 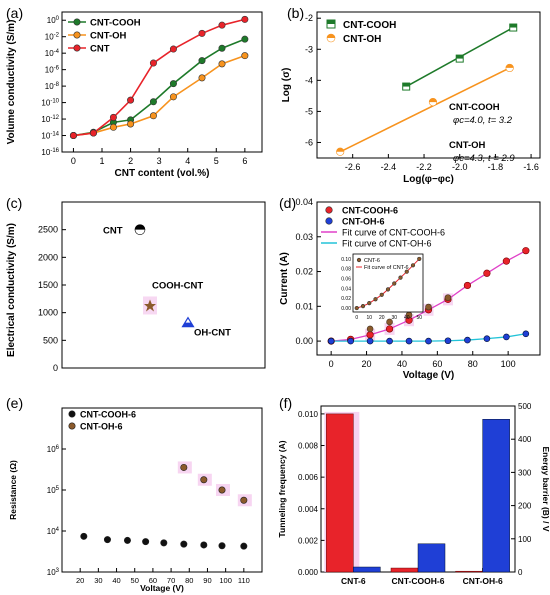 What do you see at coordinates (309, 49) in the screenshot?
I see `b-ytick-label: -3` at bounding box center [309, 49].